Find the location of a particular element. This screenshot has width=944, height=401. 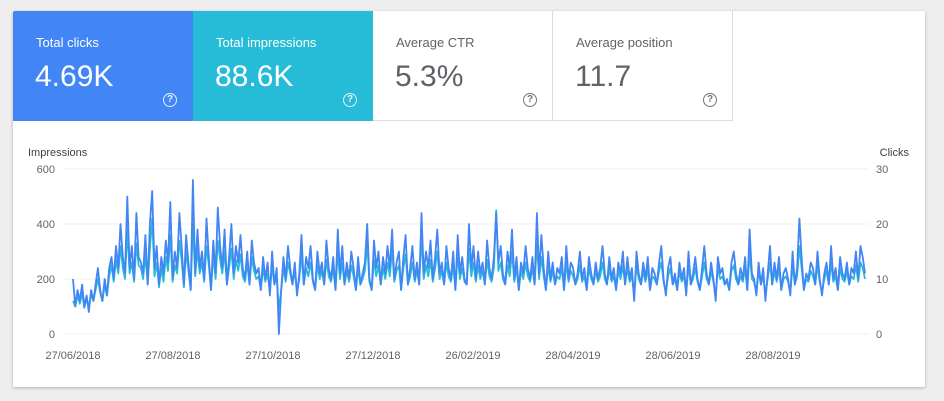

x-tick-label: 28/08/2019 is located at coordinates (772, 356).